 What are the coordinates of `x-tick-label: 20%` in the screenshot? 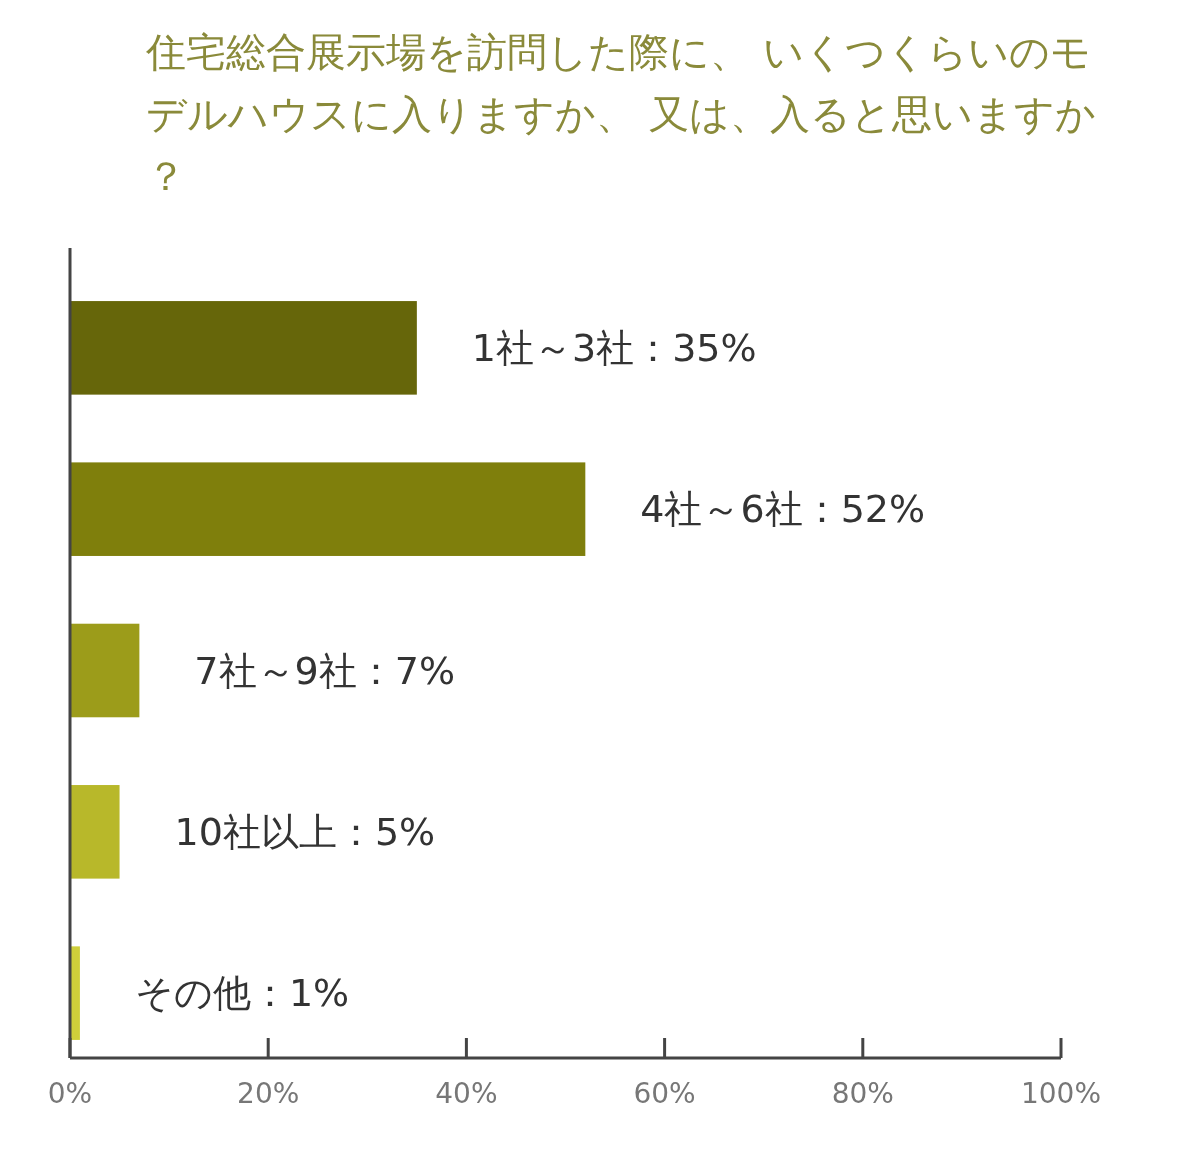 It's located at (268, 1093).